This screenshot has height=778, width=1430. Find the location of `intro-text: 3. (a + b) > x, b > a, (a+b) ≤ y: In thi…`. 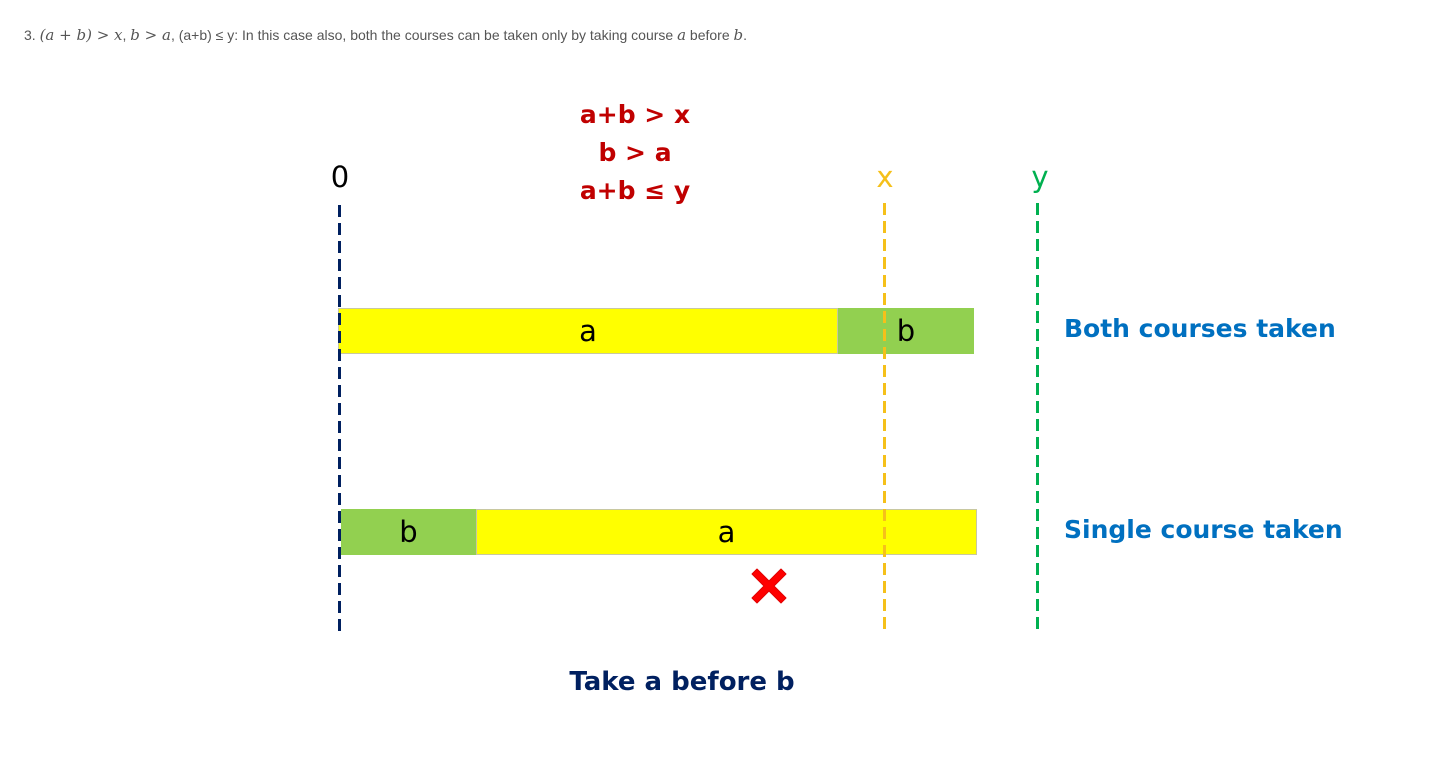

intro-text: 3. (a + b) > x, b > a, (a+b) ≤ y: In thi… is located at coordinates (386, 35).